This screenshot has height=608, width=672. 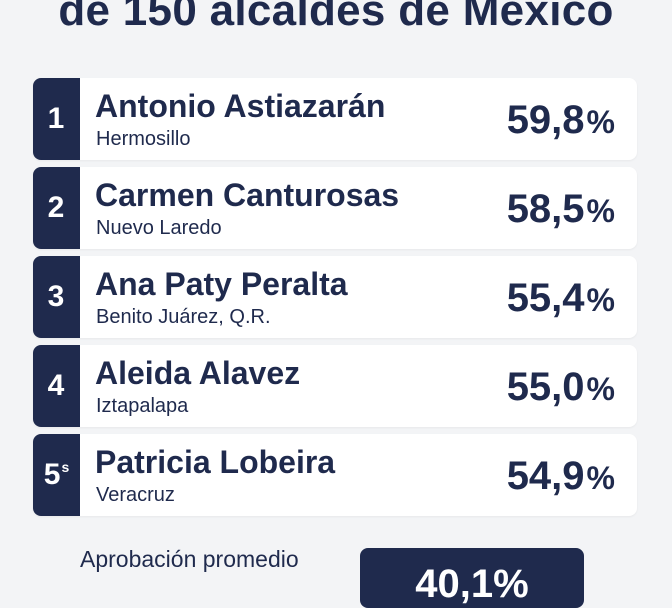 What do you see at coordinates (143, 139) in the screenshot?
I see `mayor-city: Hermosillo` at bounding box center [143, 139].